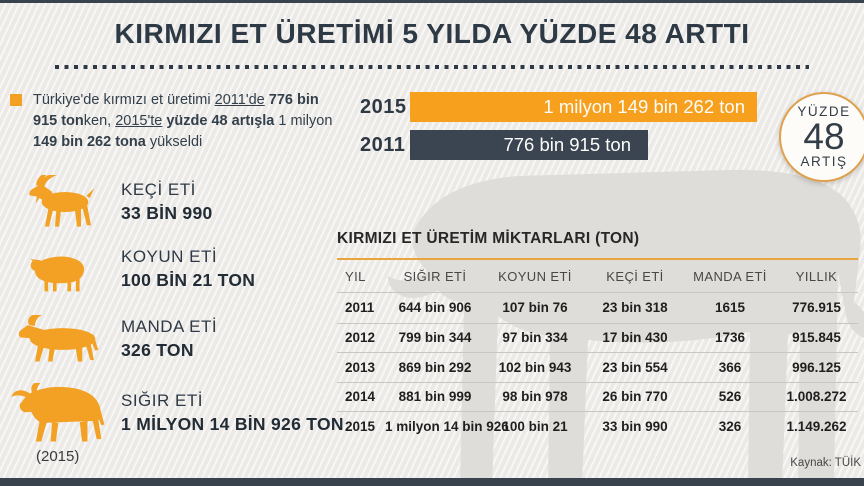 This screenshot has width=864, height=486. What do you see at coordinates (360, 308) in the screenshot?
I see `table-cell: 2011` at bounding box center [360, 308].